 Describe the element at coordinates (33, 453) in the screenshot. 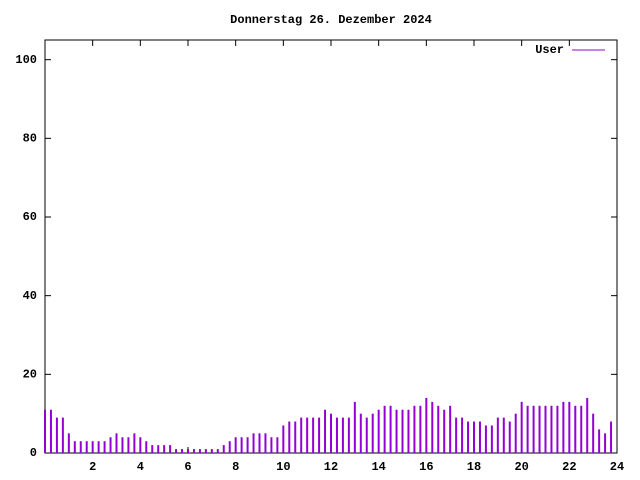

I see `y-tick-label: 0` at that location.